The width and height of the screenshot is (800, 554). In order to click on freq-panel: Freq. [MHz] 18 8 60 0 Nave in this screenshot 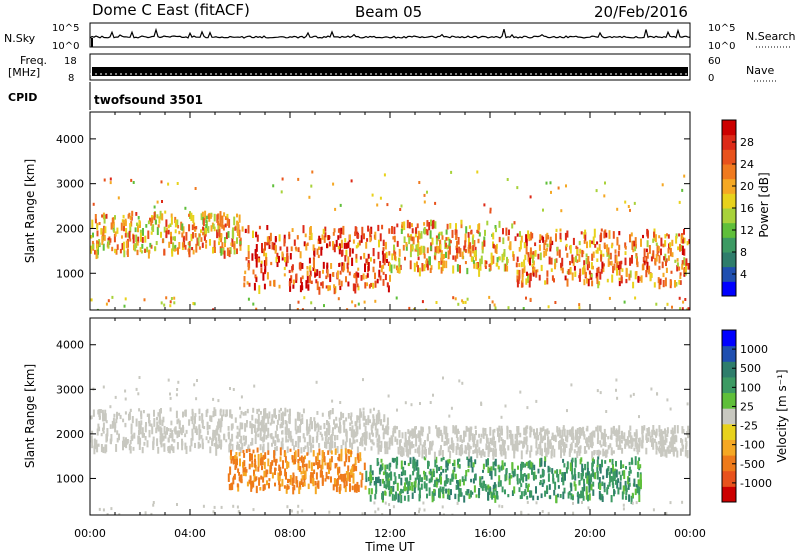, I will do `click(392, 68)`.